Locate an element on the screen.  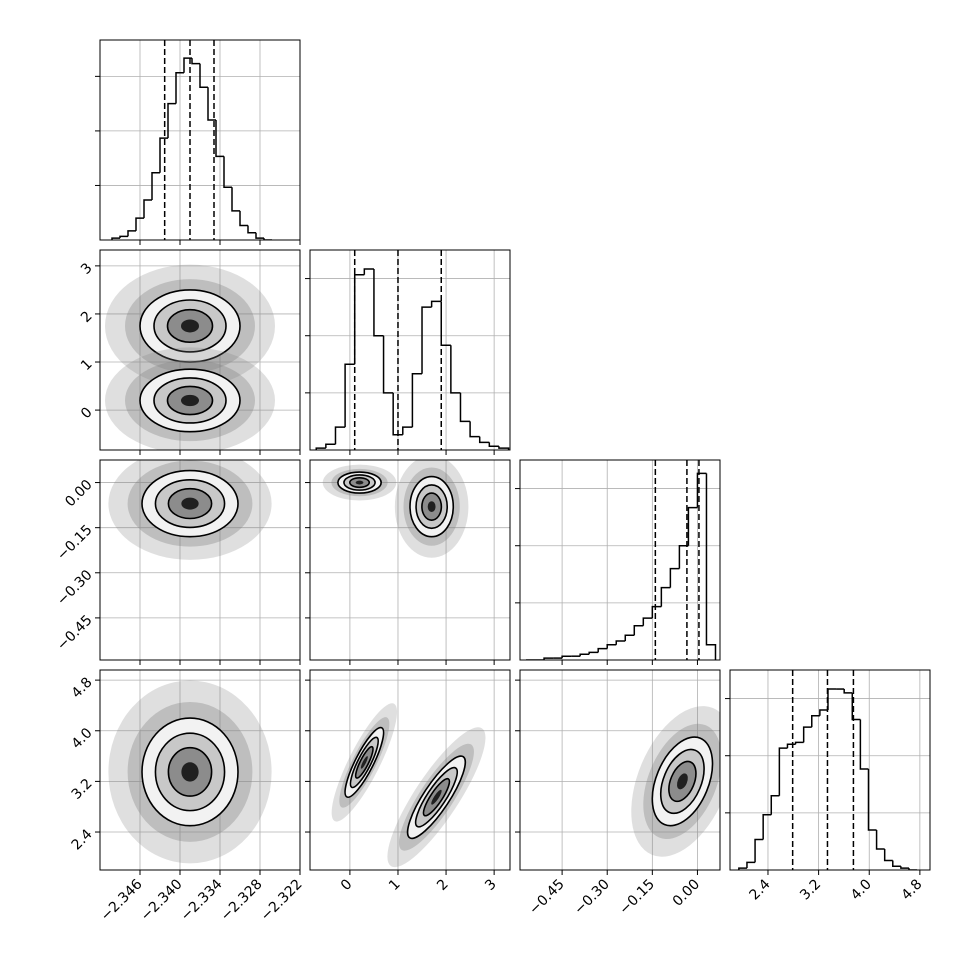
y-tick-label: 4.0 is located at coordinates (82, 738).